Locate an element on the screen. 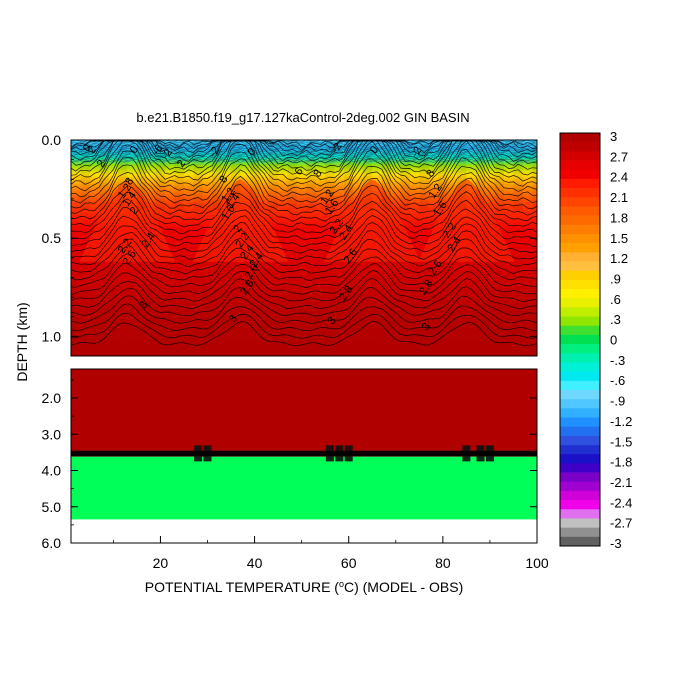 This screenshot has height=700, width=700. colorbar-label: -1.5 is located at coordinates (621, 441).